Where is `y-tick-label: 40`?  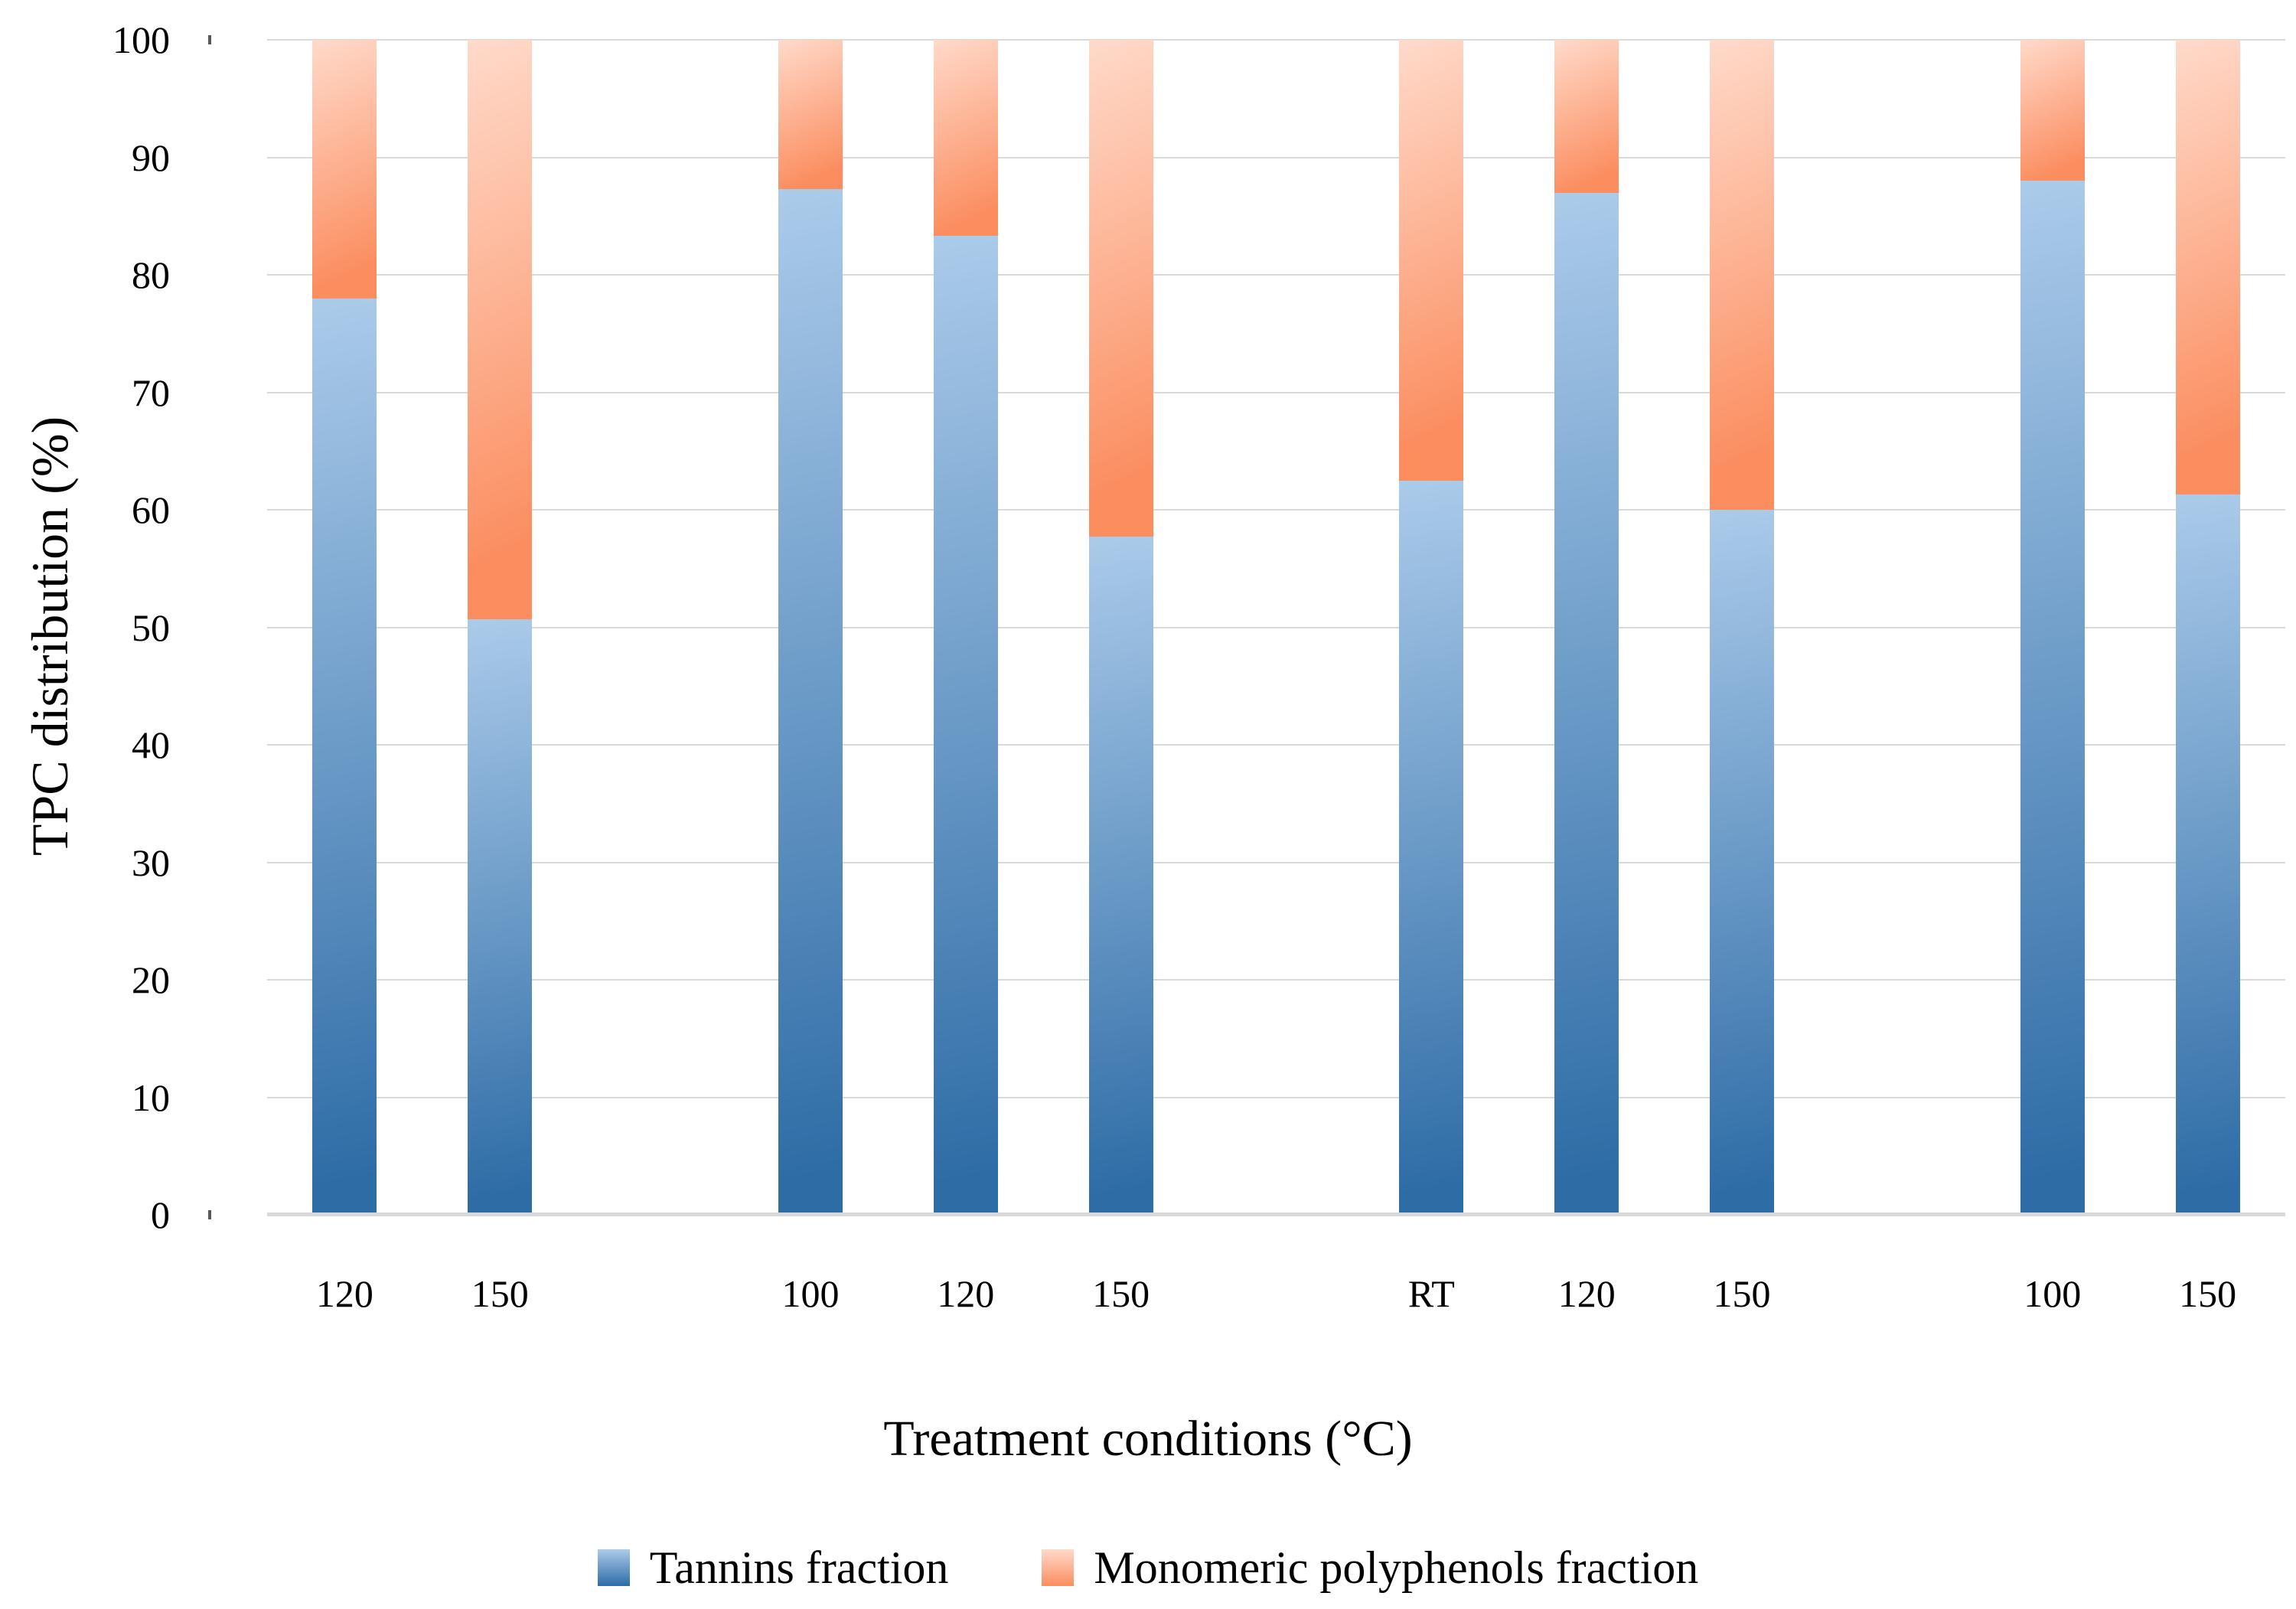 y-tick-label: 40 is located at coordinates (151, 745).